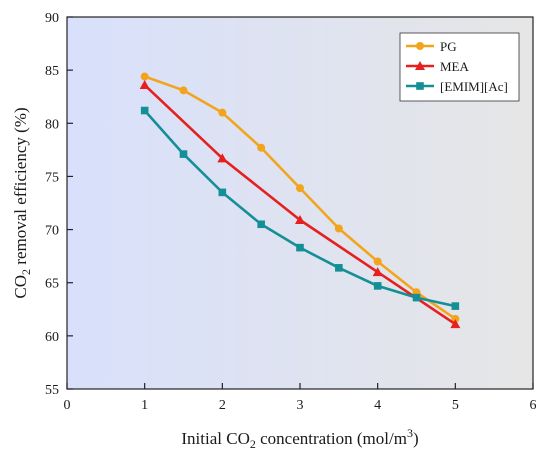 Image resolution: width=550 pixels, height=463 pixels. What do you see at coordinates (431, 46) in the screenshot?
I see `legend-item: PG` at bounding box center [431, 46].